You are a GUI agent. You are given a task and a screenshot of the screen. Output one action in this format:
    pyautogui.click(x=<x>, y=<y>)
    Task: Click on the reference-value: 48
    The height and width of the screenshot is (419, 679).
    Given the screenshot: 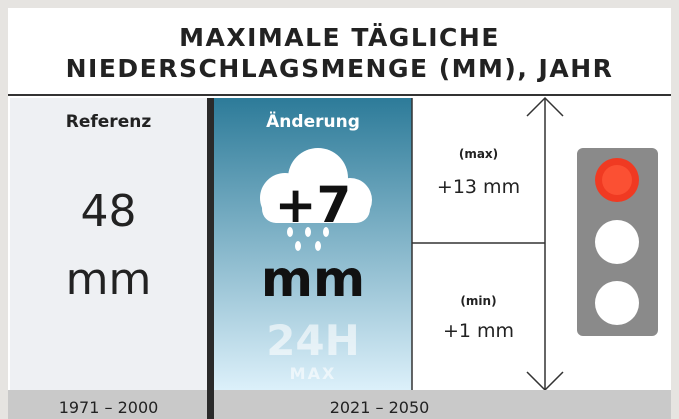 What is the action you would take?
    pyautogui.click(x=108, y=211)
    